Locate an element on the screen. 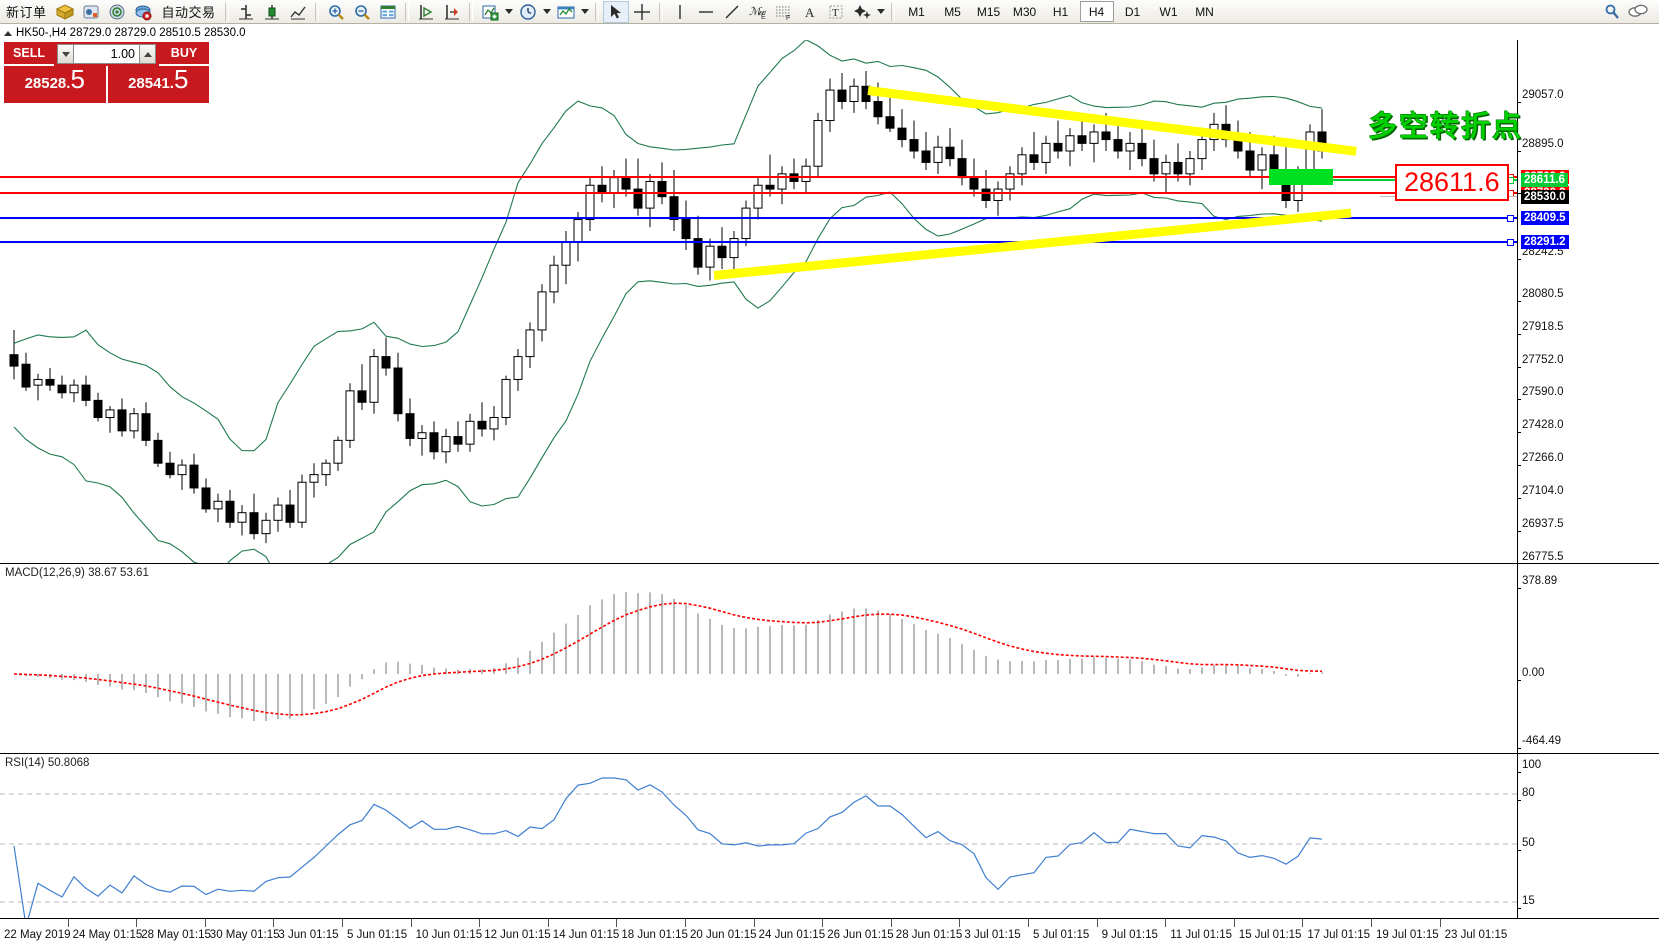 Image resolution: width=1659 pixels, height=948 pixels. volume-input: 1.00 is located at coordinates (106, 54).